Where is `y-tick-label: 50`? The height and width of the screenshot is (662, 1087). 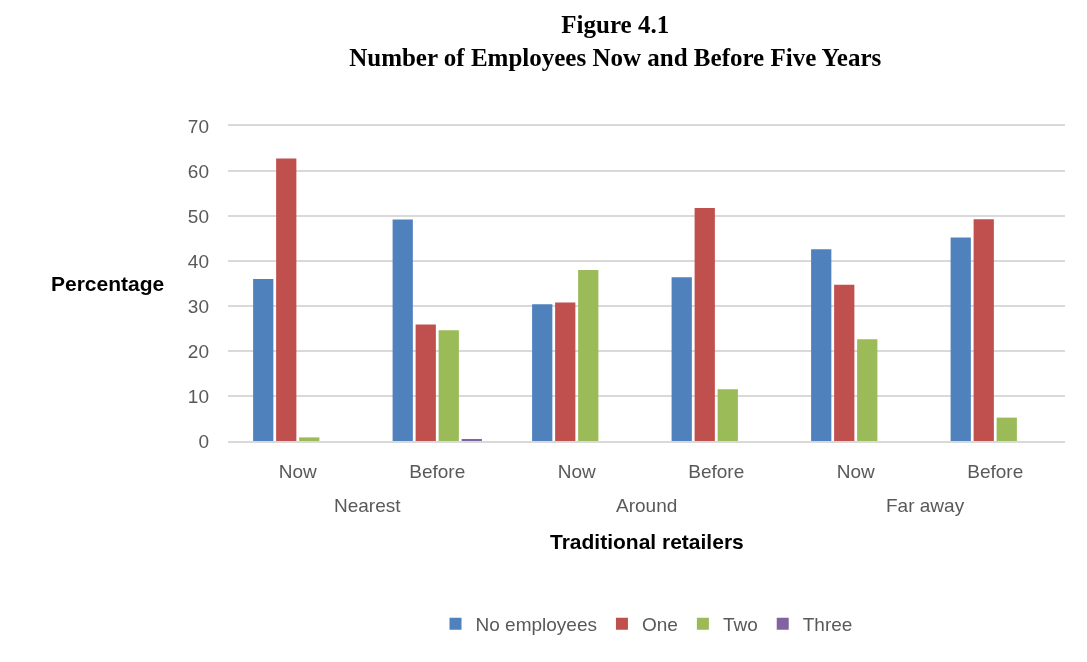 y-tick-label: 50 is located at coordinates (198, 216).